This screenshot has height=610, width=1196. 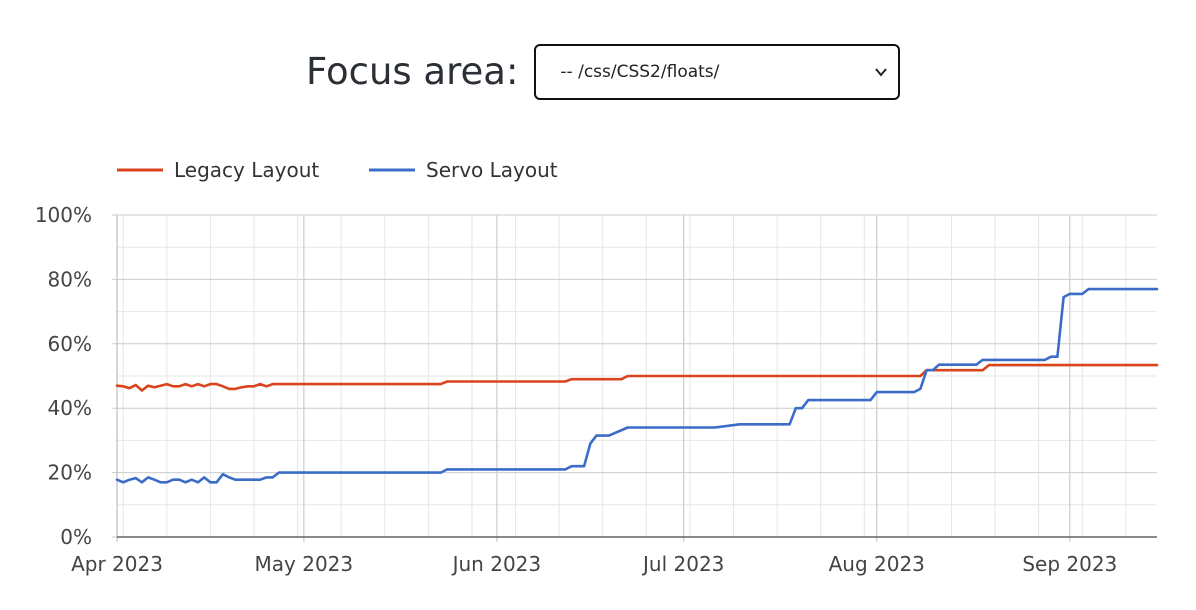 I want to click on focus-area-select: -- /css/CSS2/floats/, so click(x=717, y=72).